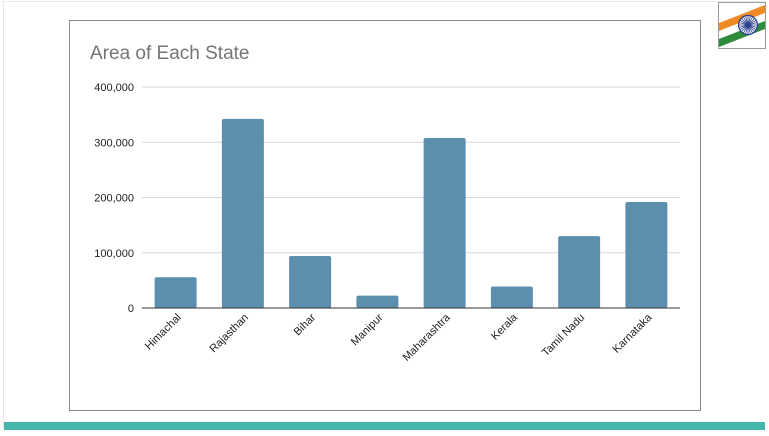 Image resolution: width=769 pixels, height=436 pixels. Describe the element at coordinates (505, 327) in the screenshot. I see `x-tick-label: Kerala` at that location.